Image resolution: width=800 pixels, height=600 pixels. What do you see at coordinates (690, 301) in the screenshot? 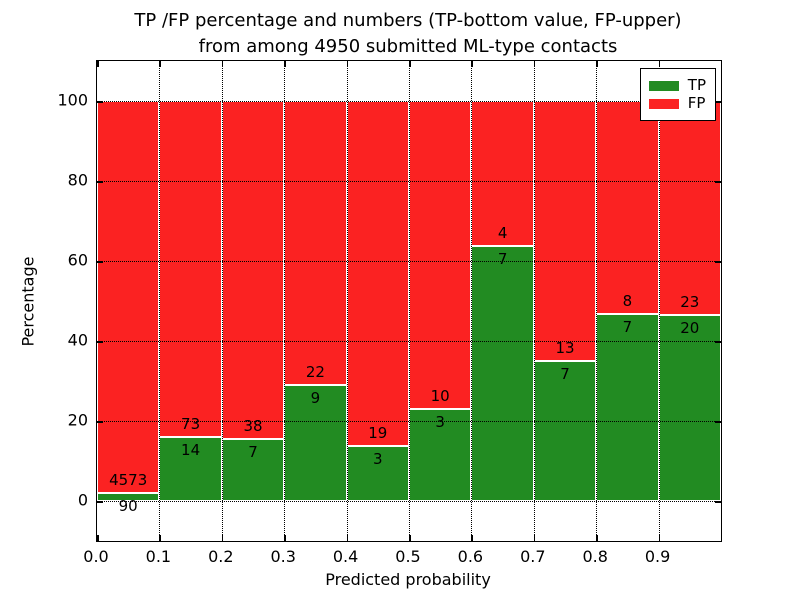
I see `fp-count-label: 23` at bounding box center [690, 301].